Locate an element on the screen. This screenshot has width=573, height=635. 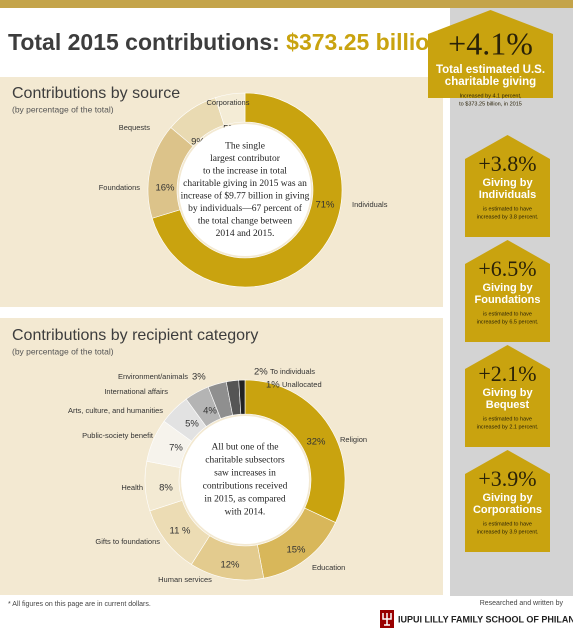
chart-title: Contributions by source is located at coordinates (96, 93).